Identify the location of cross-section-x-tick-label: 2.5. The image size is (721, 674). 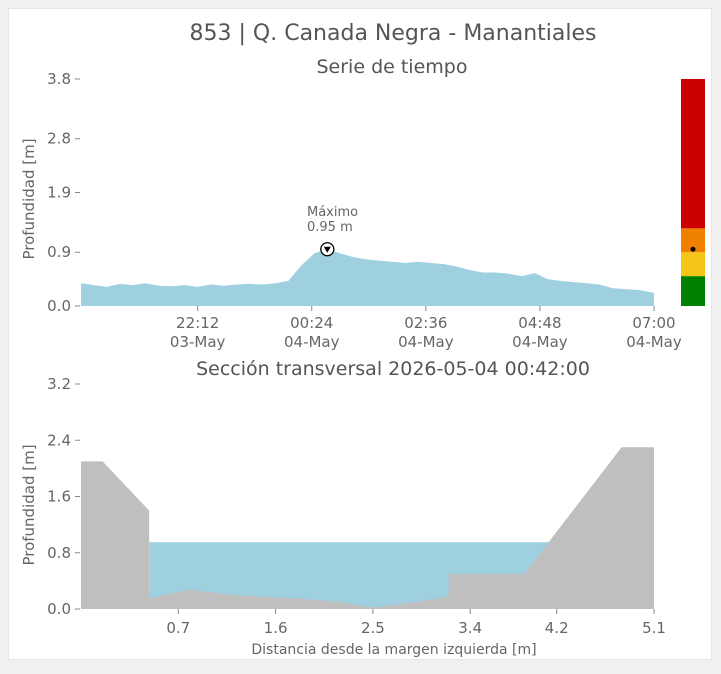
(373, 628).